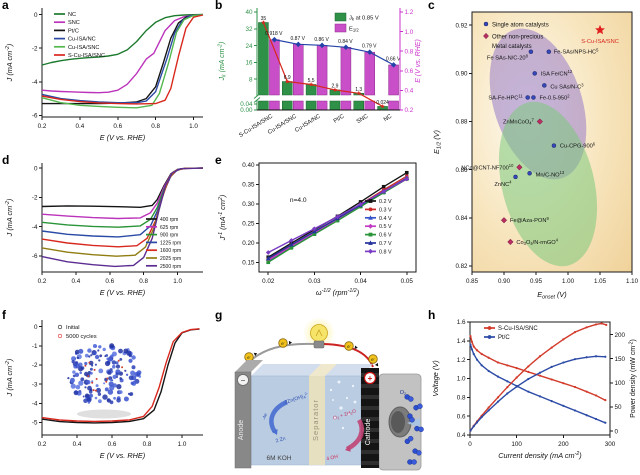 This screenshot has width=640, height=475. I want to click on chart-element: Power density (mW cm, so click(633, 382).